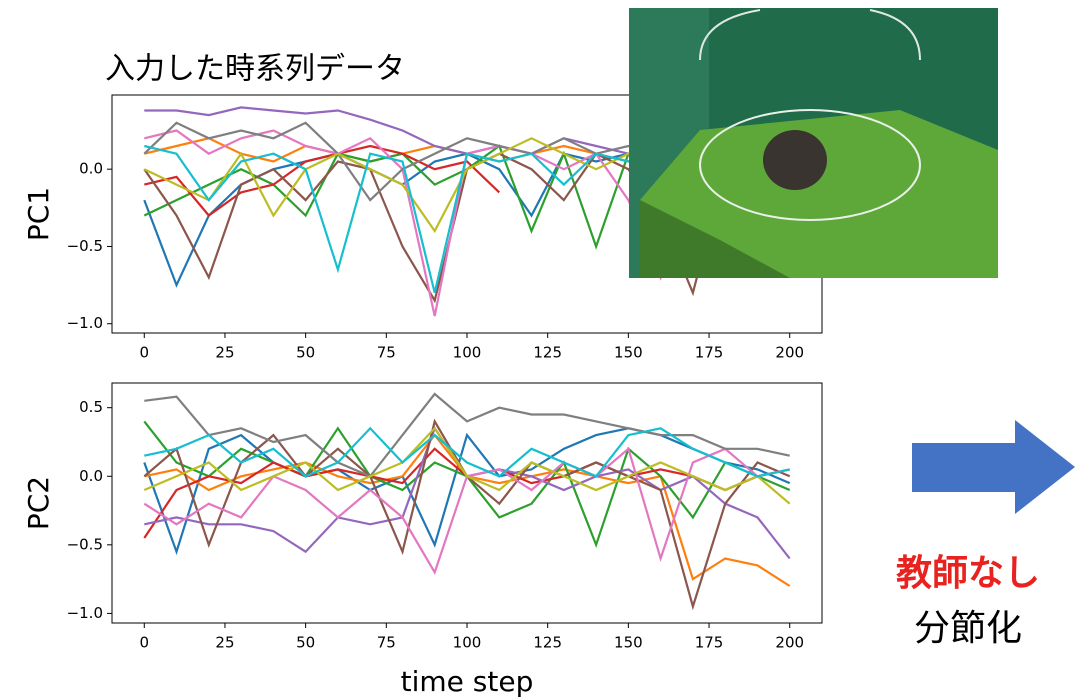 Image resolution: width=1079 pixels, height=699 pixels. I want to click on y-axis-label: PC2, so click(38, 503).